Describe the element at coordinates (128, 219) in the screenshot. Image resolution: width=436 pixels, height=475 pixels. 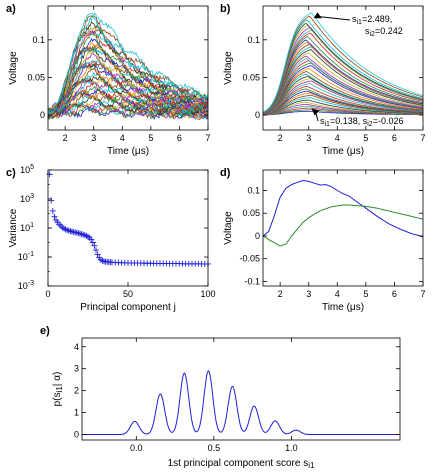
I see `panel-c-markers` at that location.